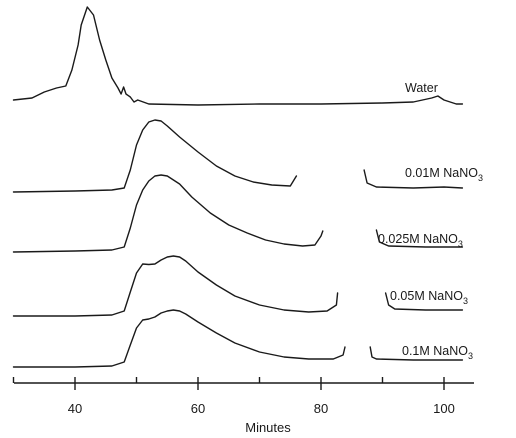  Describe the element at coordinates (444, 408) in the screenshot. I see `x-tick-label-100: 100` at that location.